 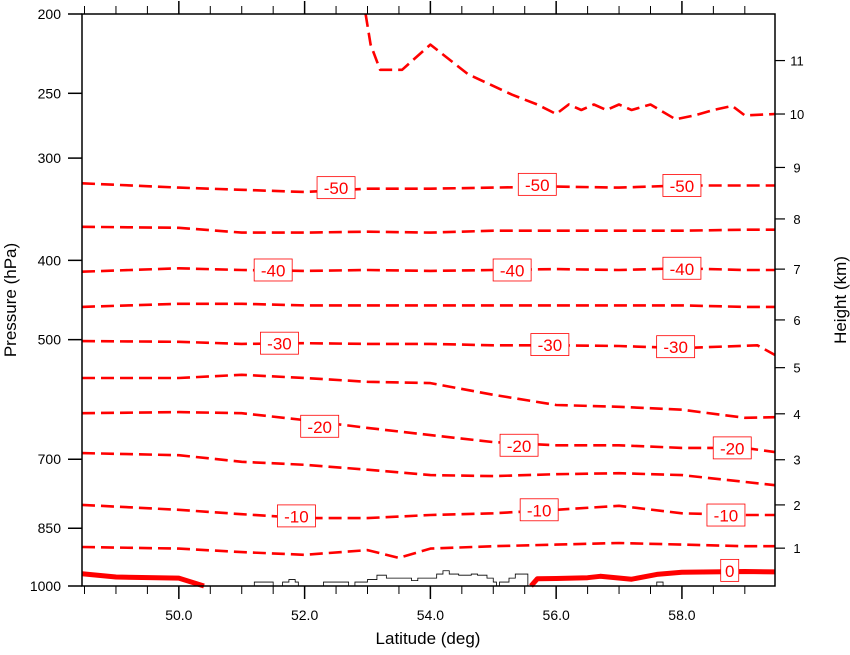 What do you see at coordinates (796, 460) in the screenshot?
I see `y2-tick-label: 3` at bounding box center [796, 460].